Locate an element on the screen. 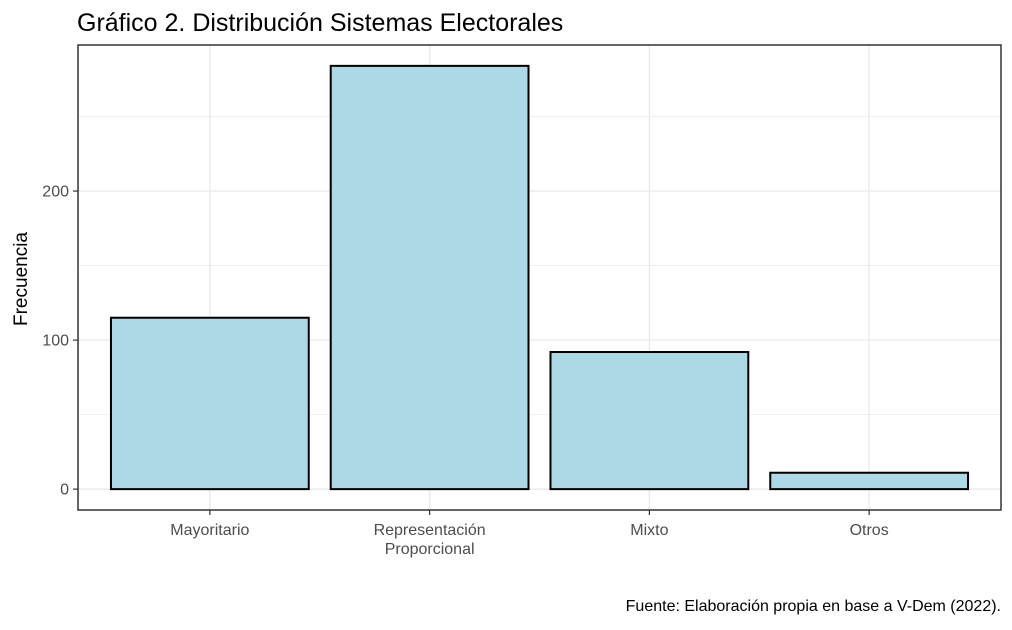 The height and width of the screenshot is (630, 1012). x-tick-label: Mixto is located at coordinates (649, 530).